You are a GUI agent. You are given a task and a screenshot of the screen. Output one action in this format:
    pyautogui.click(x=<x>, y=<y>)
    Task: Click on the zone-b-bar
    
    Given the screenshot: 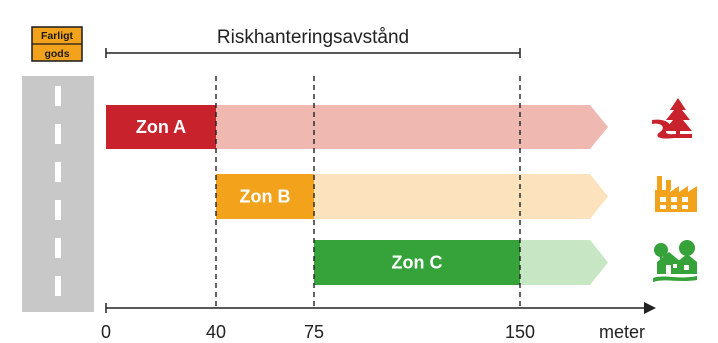 What is the action you would take?
    pyautogui.click(x=265, y=196)
    